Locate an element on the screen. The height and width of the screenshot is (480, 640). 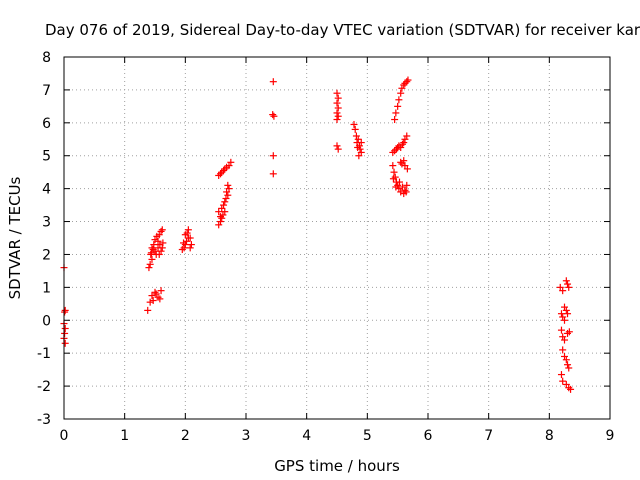
x-tick-label: 5 is located at coordinates (367, 436).